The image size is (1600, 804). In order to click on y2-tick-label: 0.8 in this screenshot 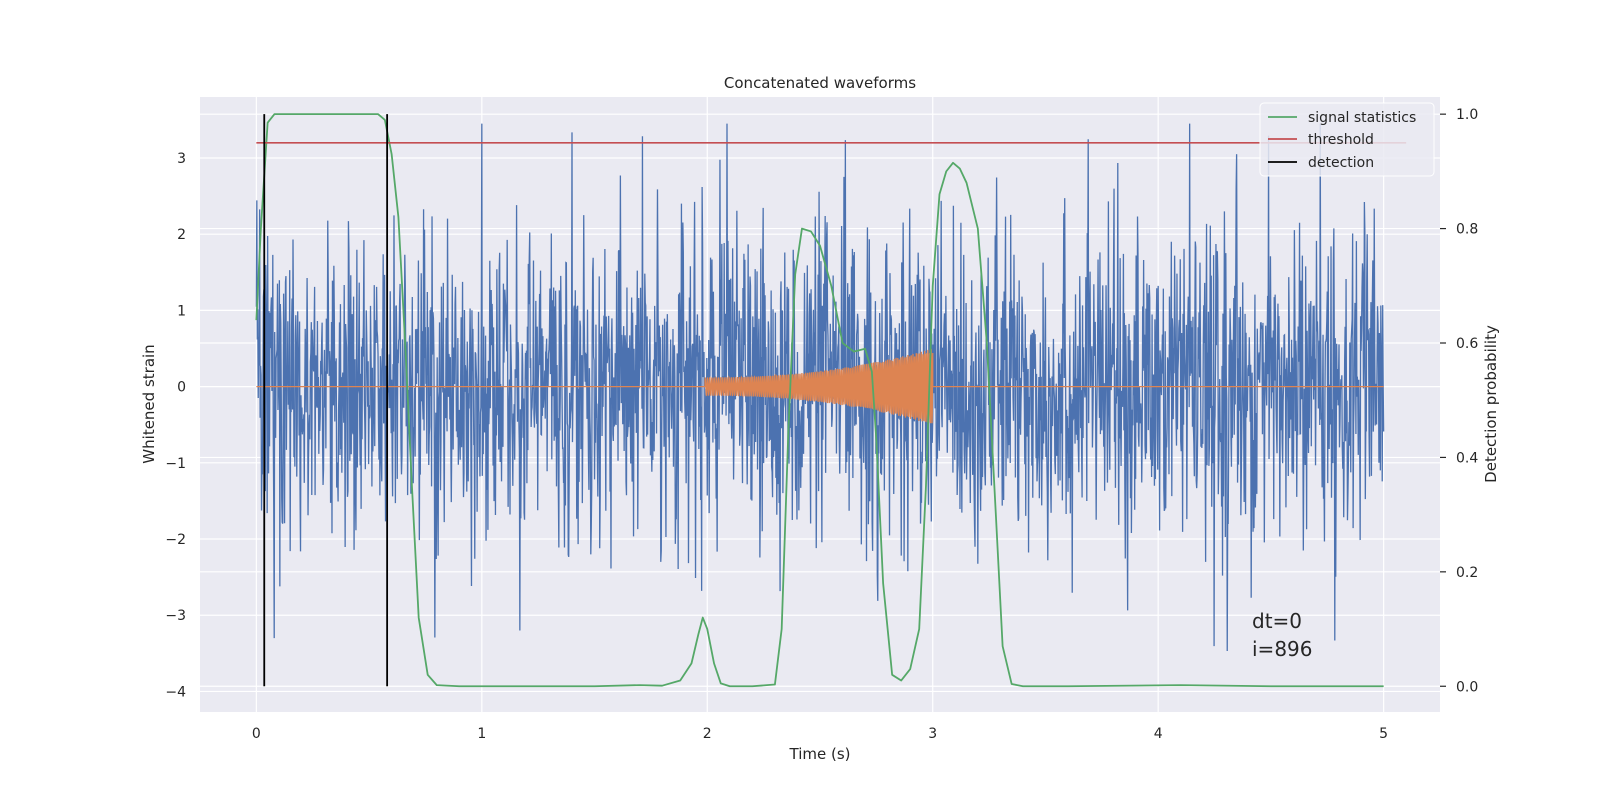, I will do `click(1467, 230)`.